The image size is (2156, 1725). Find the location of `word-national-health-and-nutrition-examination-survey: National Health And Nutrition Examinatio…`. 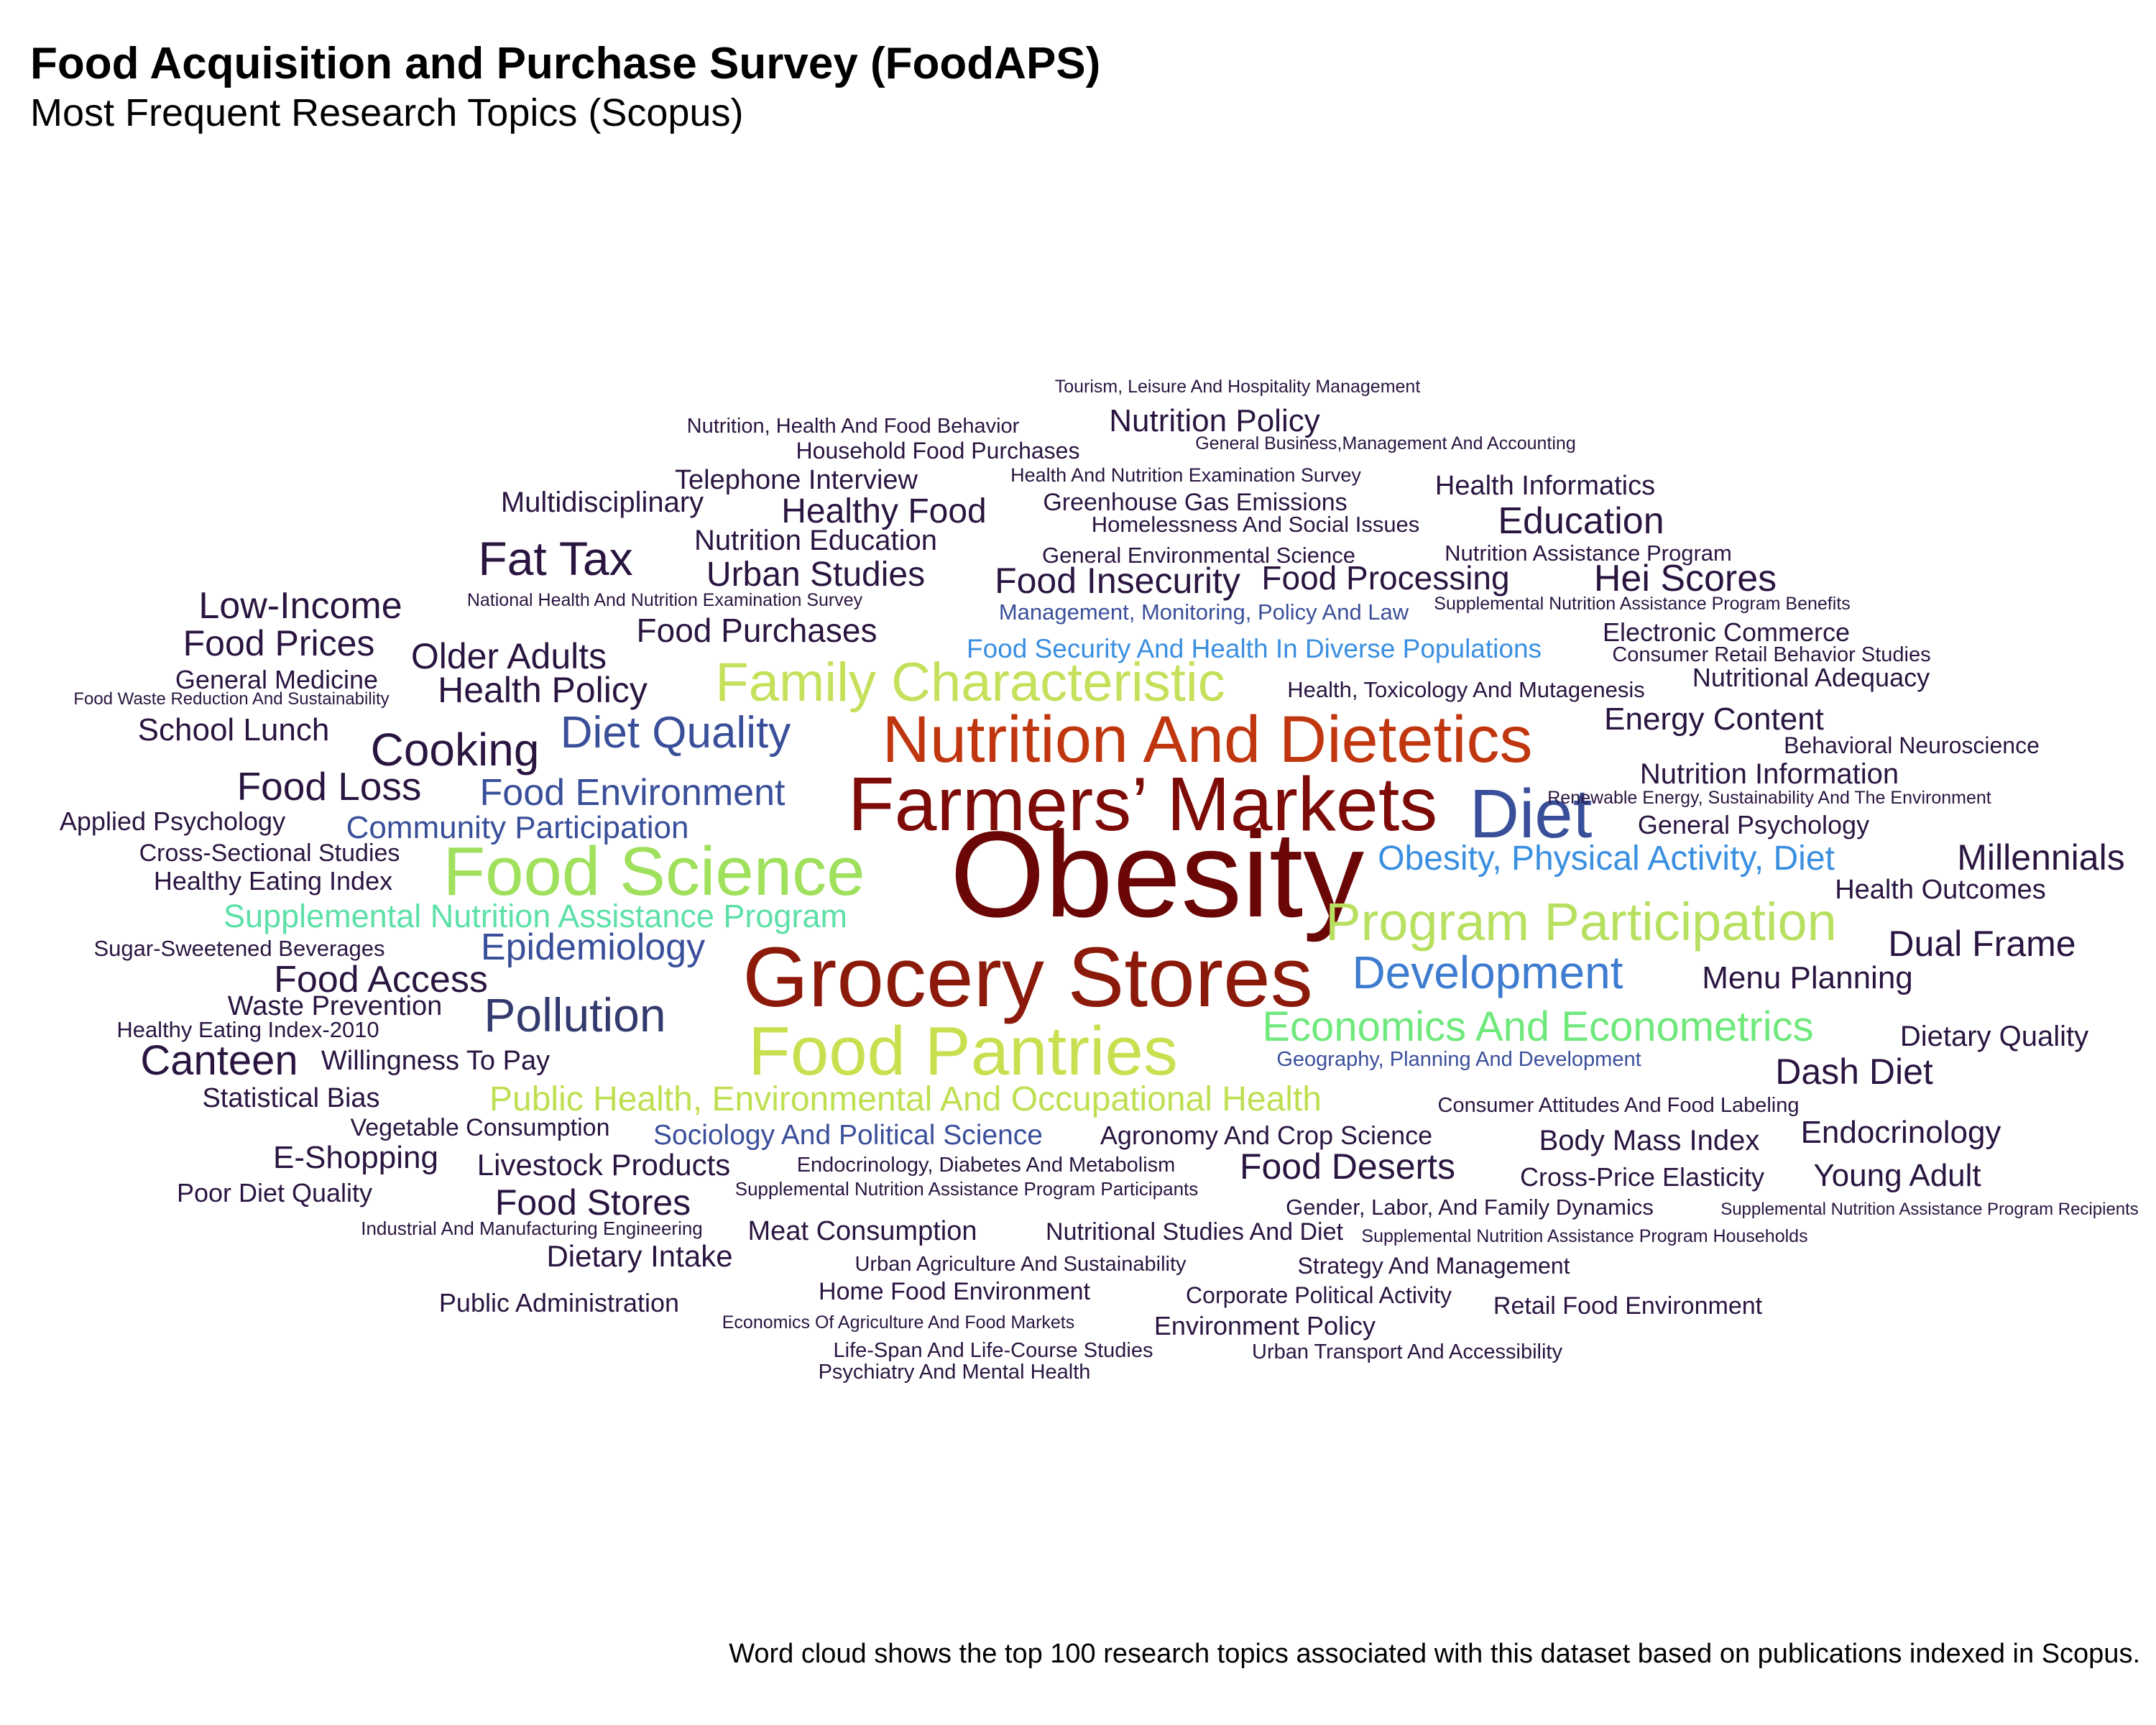

word-national-health-and-nutrition-examination-survey: National Health And Nutrition Examinatio… is located at coordinates (665, 600).